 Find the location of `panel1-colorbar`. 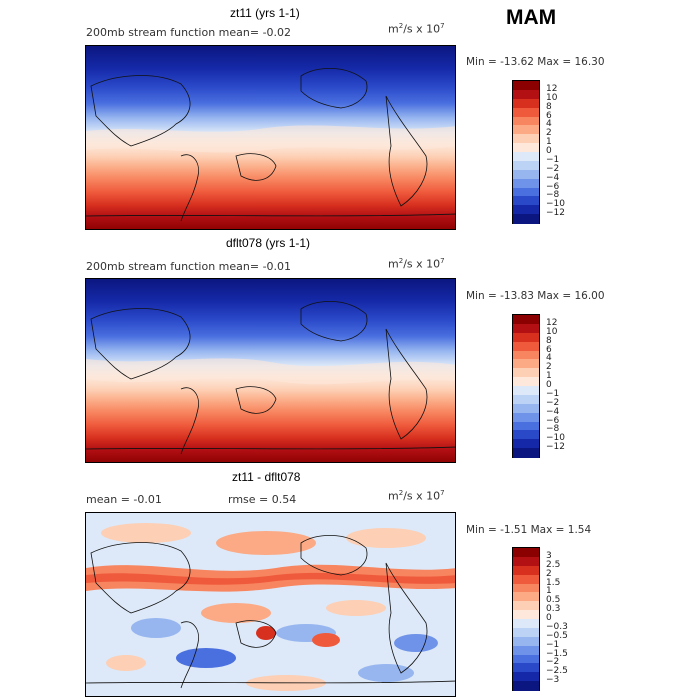

panel1-colorbar is located at coordinates (526, 152).